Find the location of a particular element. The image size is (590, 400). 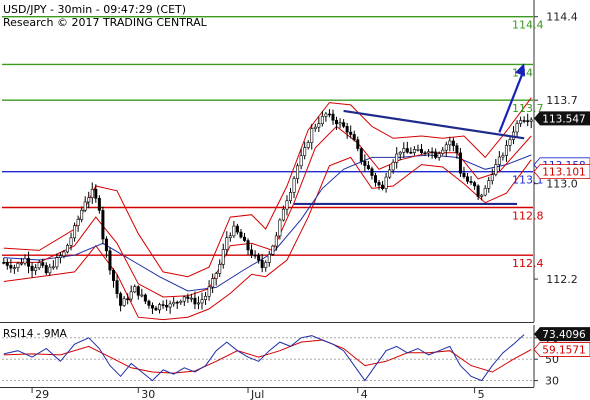

rsi-panel-title: RSI14 - 9MA is located at coordinates (35, 334).